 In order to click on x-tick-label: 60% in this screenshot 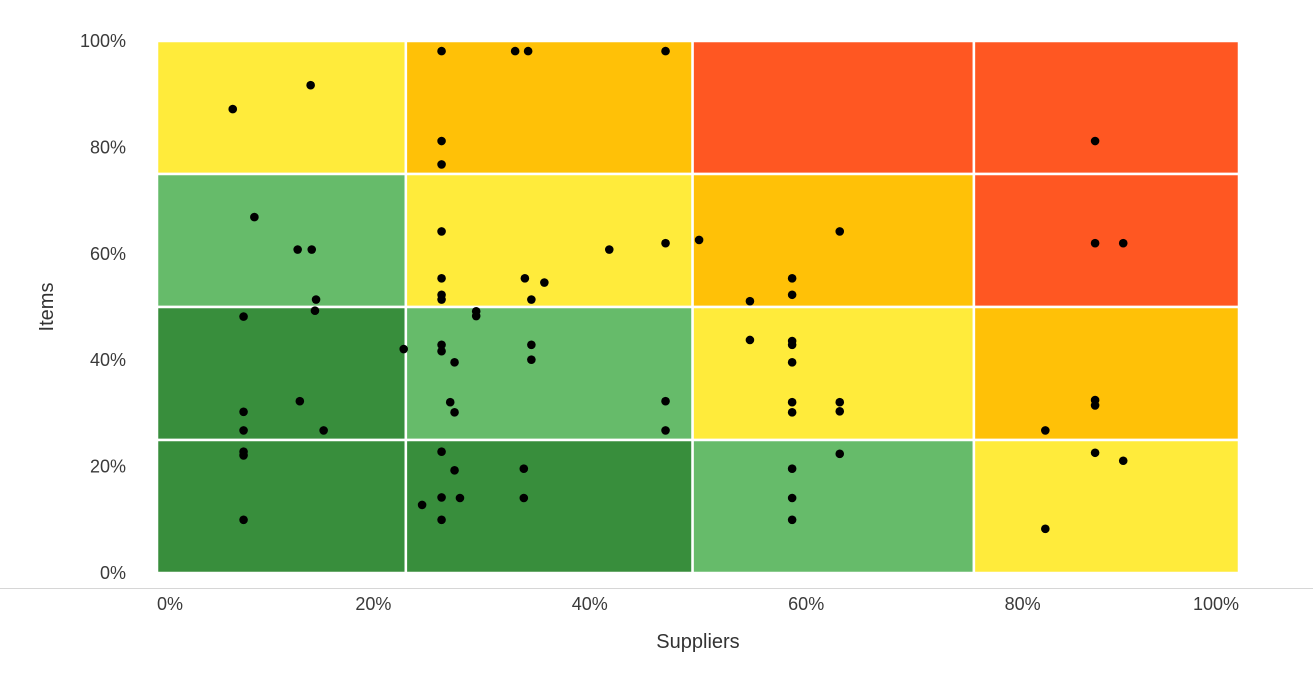, I will do `click(806, 604)`.